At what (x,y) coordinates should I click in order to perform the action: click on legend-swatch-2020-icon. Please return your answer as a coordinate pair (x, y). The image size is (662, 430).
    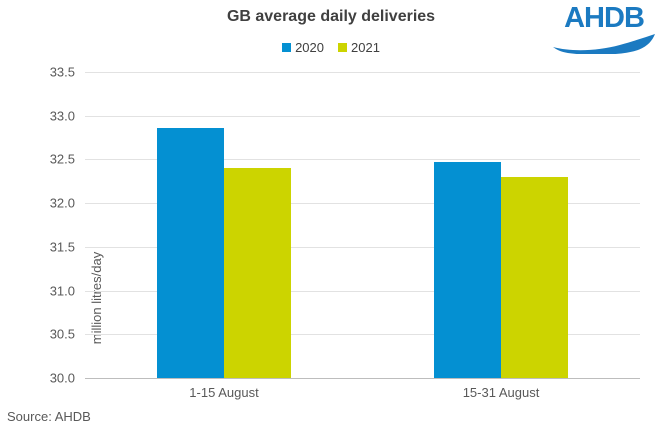
    Looking at the image, I should click on (287, 47).